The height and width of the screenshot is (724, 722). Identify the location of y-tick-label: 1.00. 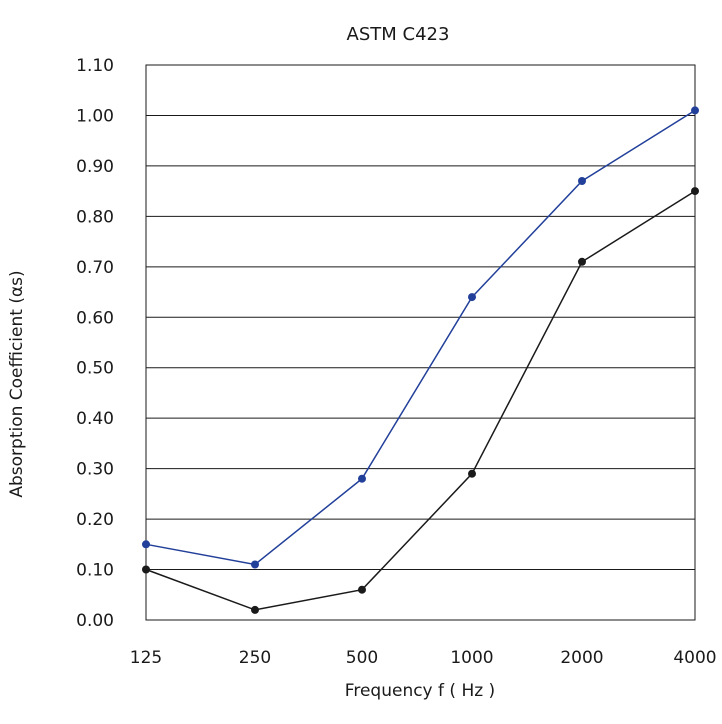
(95, 116).